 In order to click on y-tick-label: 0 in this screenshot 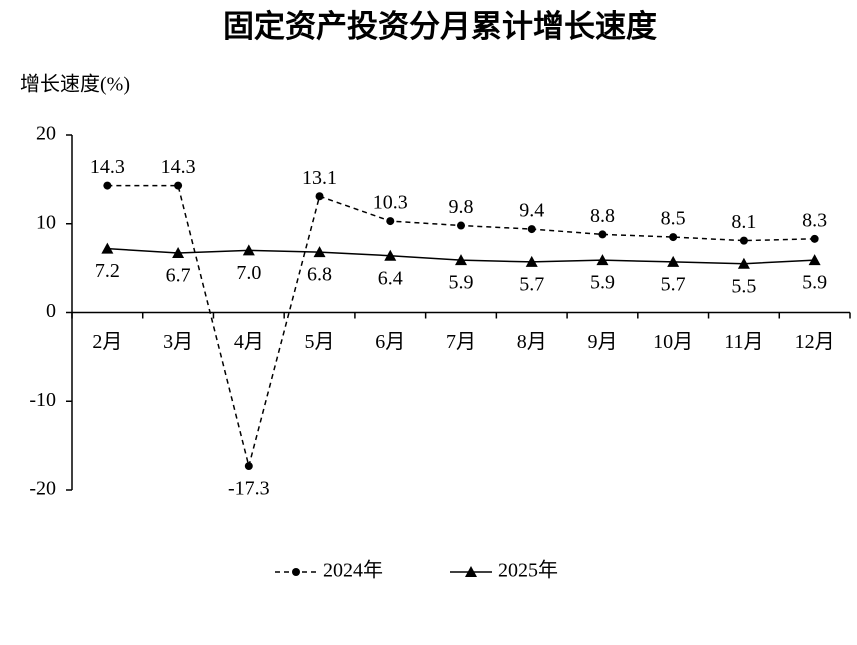, I will do `click(51, 311)`.